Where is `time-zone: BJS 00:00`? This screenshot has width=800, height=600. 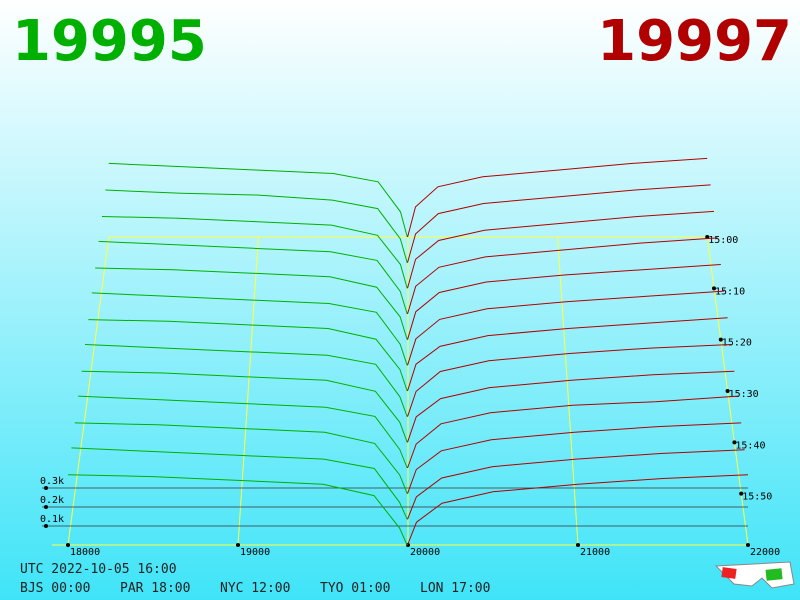
time-zone: BJS 00:00 is located at coordinates (55, 588).